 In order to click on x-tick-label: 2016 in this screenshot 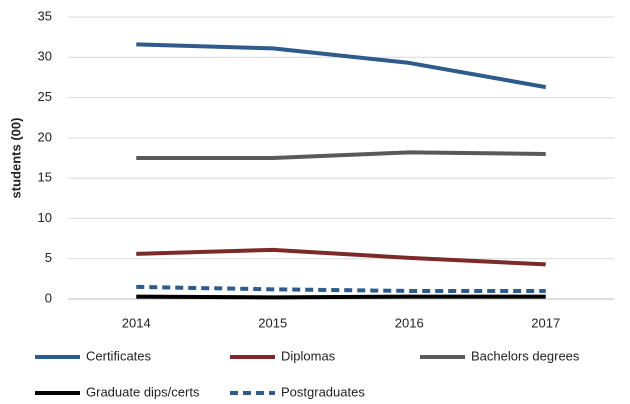, I will do `click(409, 322)`.